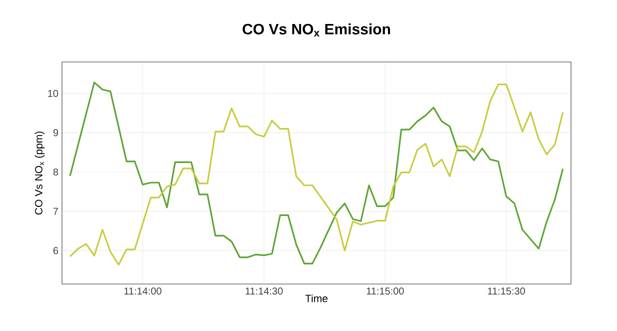 This screenshot has height=331, width=617. I want to click on x-axis-title: Time, so click(316, 298).